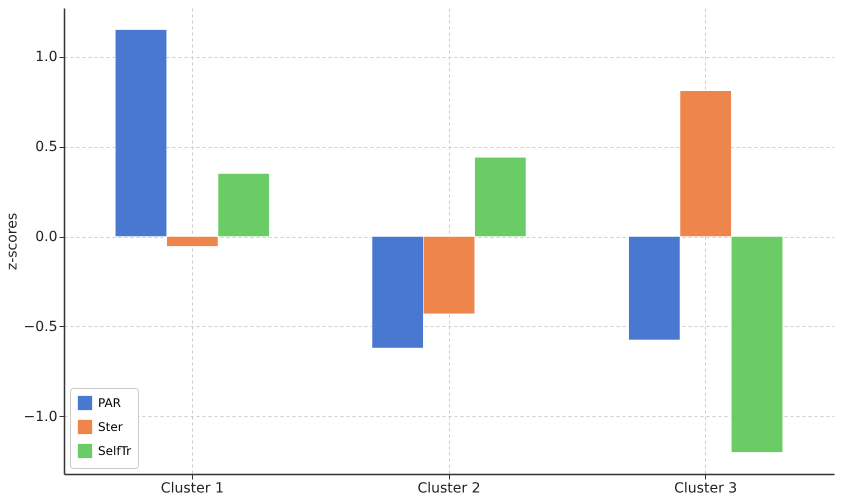 The height and width of the screenshot is (501, 849). Describe the element at coordinates (46, 237) in the screenshot. I see `y-tick-label: 0.0` at that location.